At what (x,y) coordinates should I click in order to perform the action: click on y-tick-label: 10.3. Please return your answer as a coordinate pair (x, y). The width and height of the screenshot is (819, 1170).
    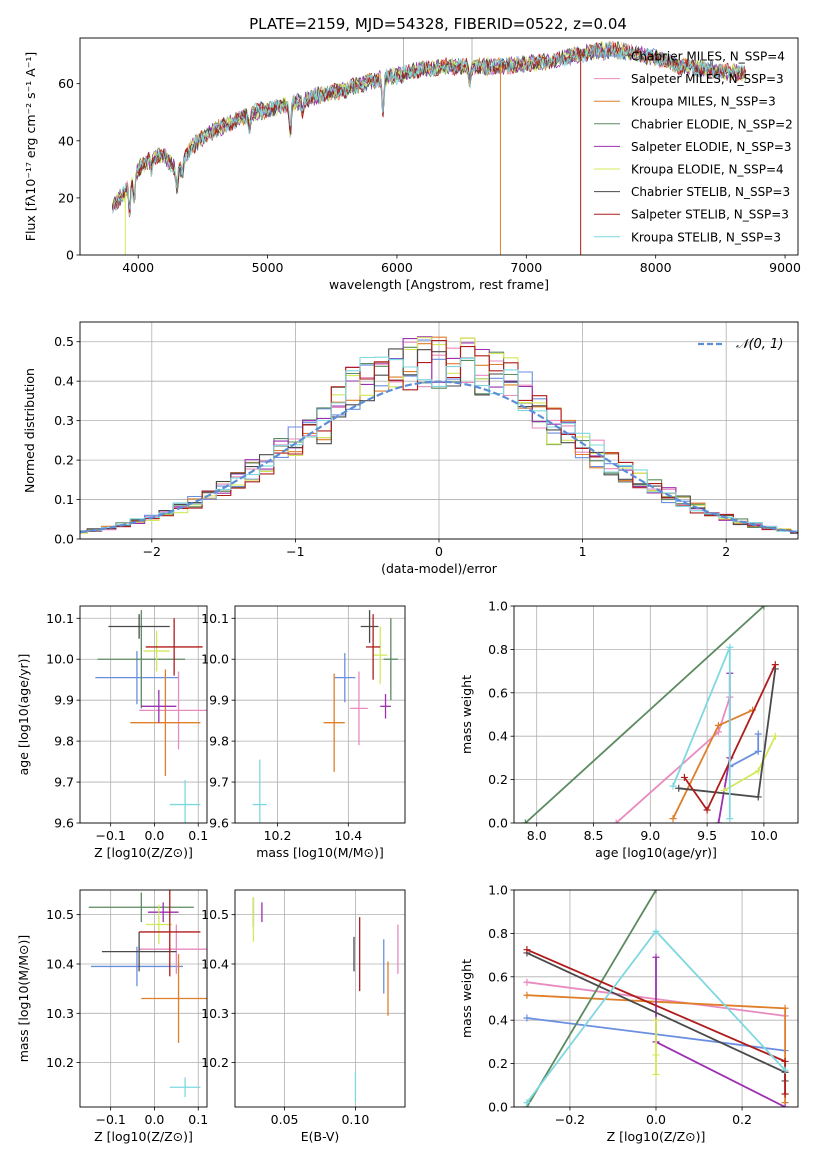
    Looking at the image, I should click on (215, 1013).